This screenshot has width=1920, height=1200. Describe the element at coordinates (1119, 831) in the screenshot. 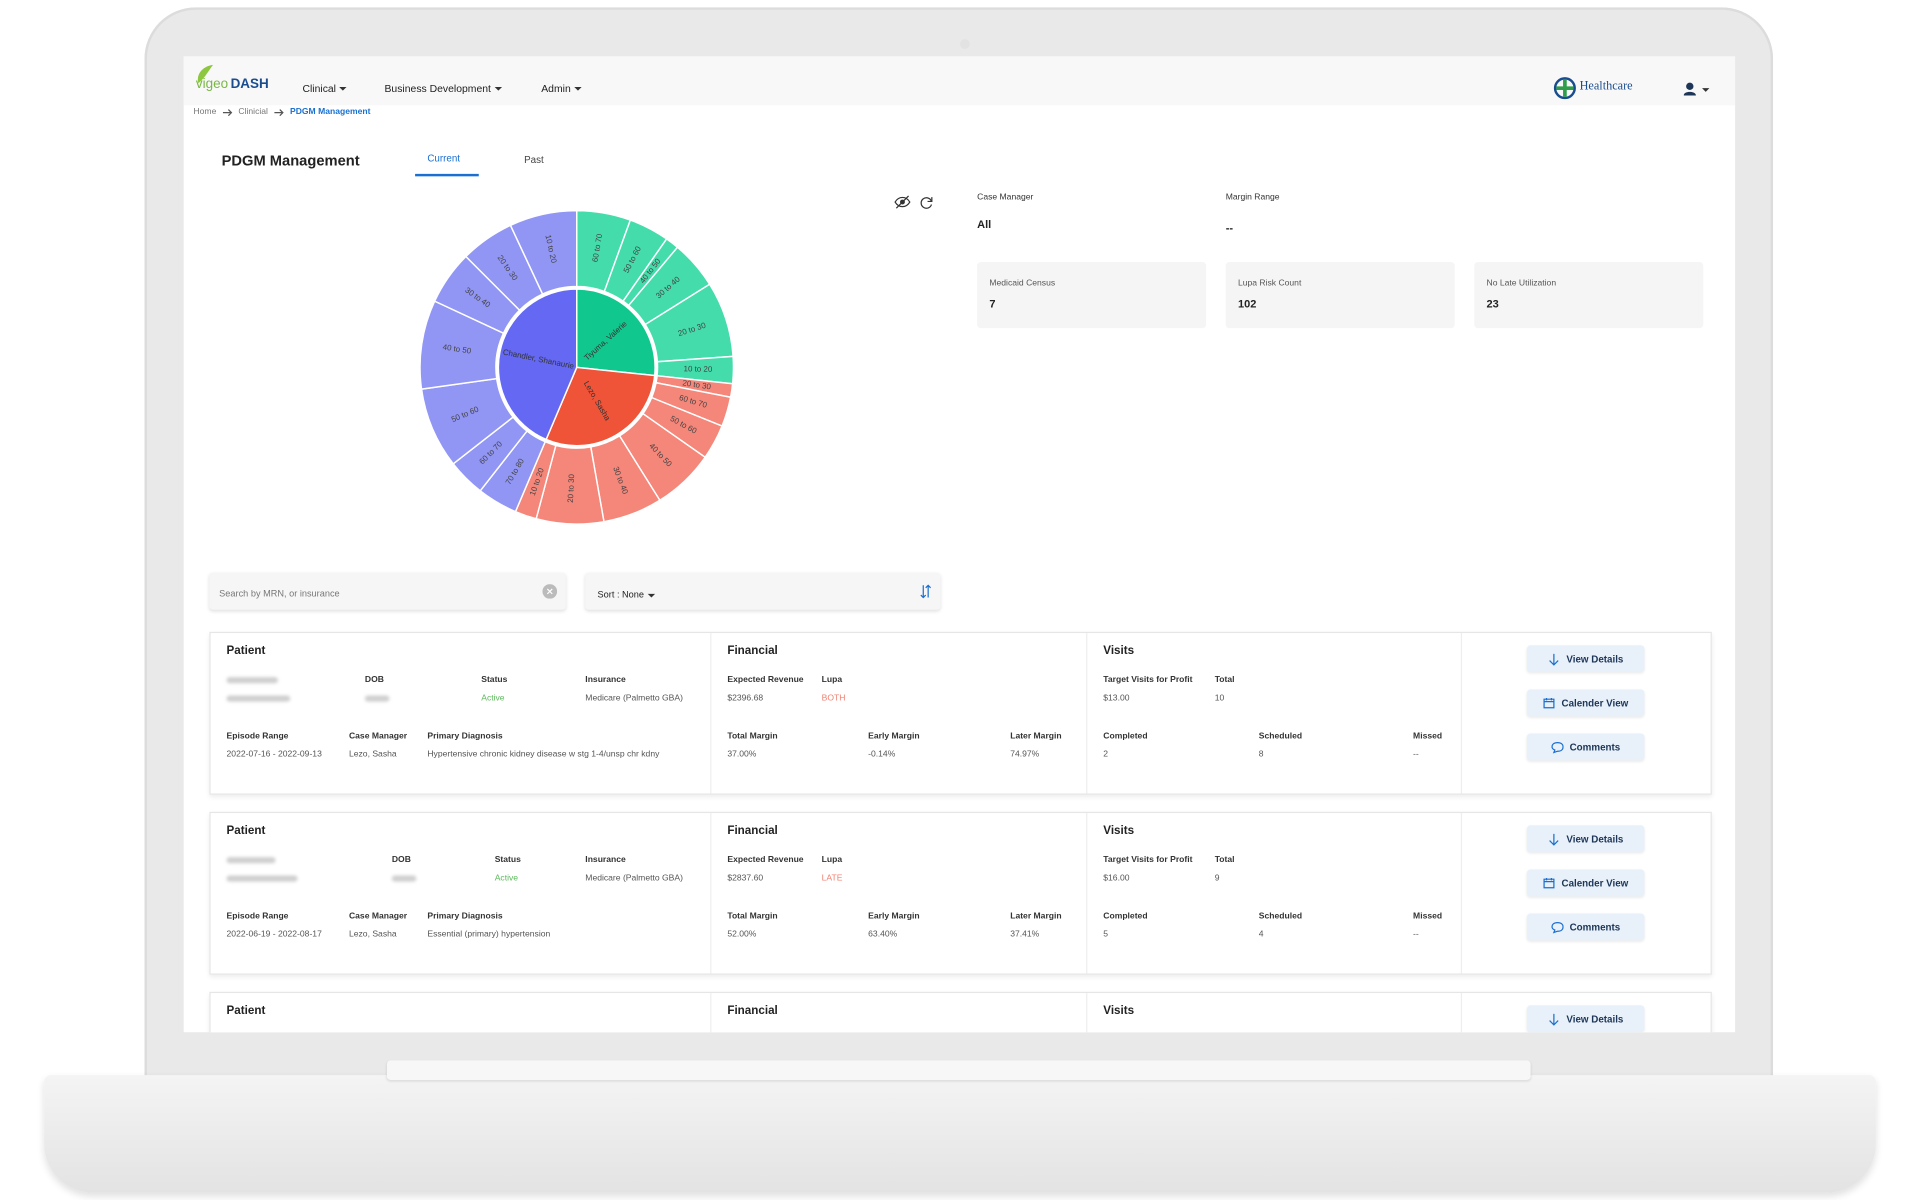

I see `section-title: Visits` at that location.